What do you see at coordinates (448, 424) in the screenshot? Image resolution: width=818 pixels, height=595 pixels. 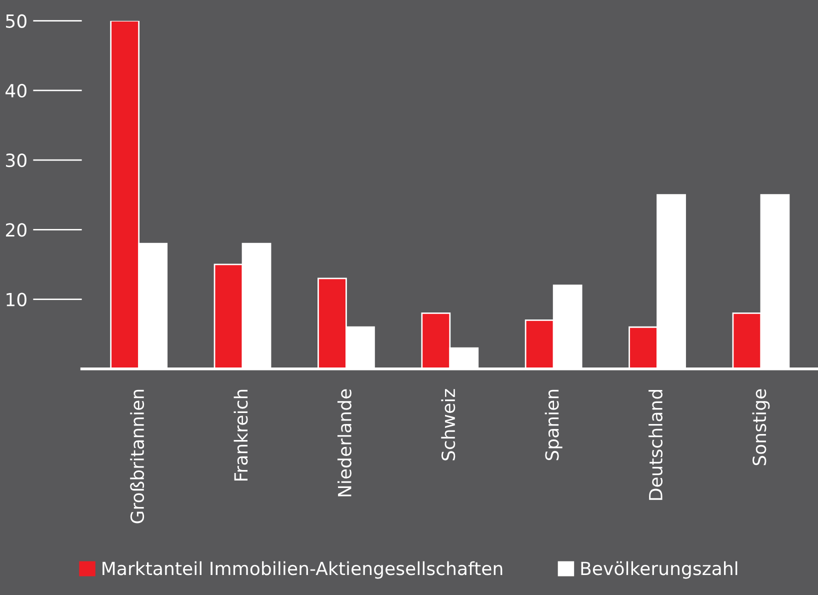 I see `x-tick-label: Schweiz` at bounding box center [448, 424].